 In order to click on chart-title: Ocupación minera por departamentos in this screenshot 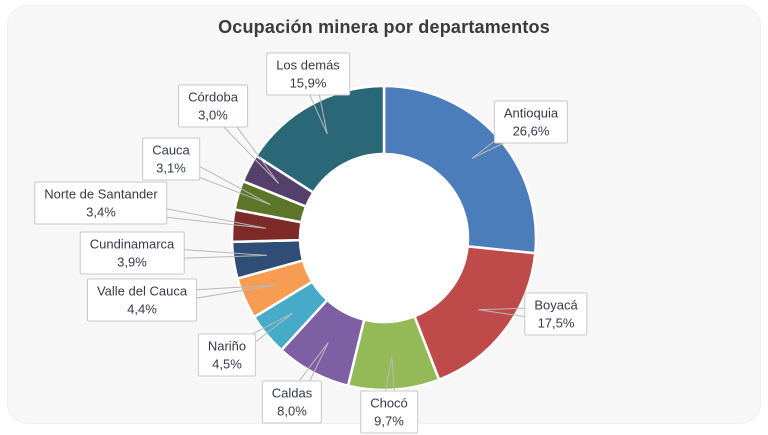, I will do `click(384, 27)`.